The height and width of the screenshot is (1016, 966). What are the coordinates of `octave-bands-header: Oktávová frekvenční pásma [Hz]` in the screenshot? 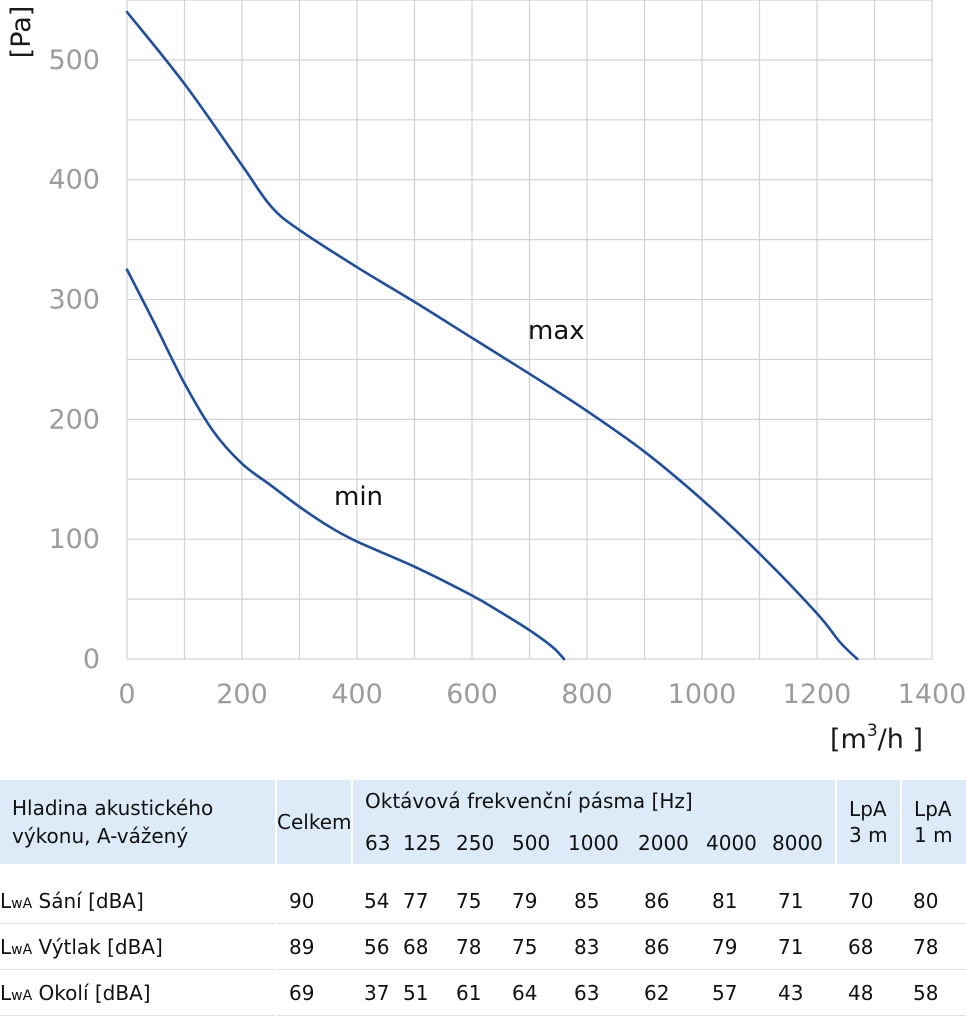 It's located at (593, 801).